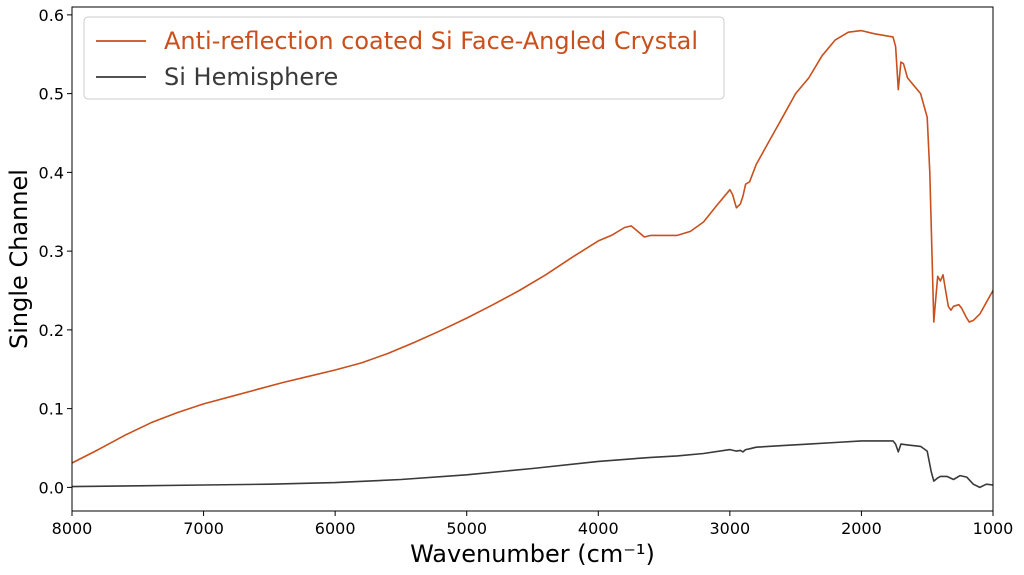  What do you see at coordinates (51, 94) in the screenshot?
I see `y-tick-label: 0.5` at bounding box center [51, 94].